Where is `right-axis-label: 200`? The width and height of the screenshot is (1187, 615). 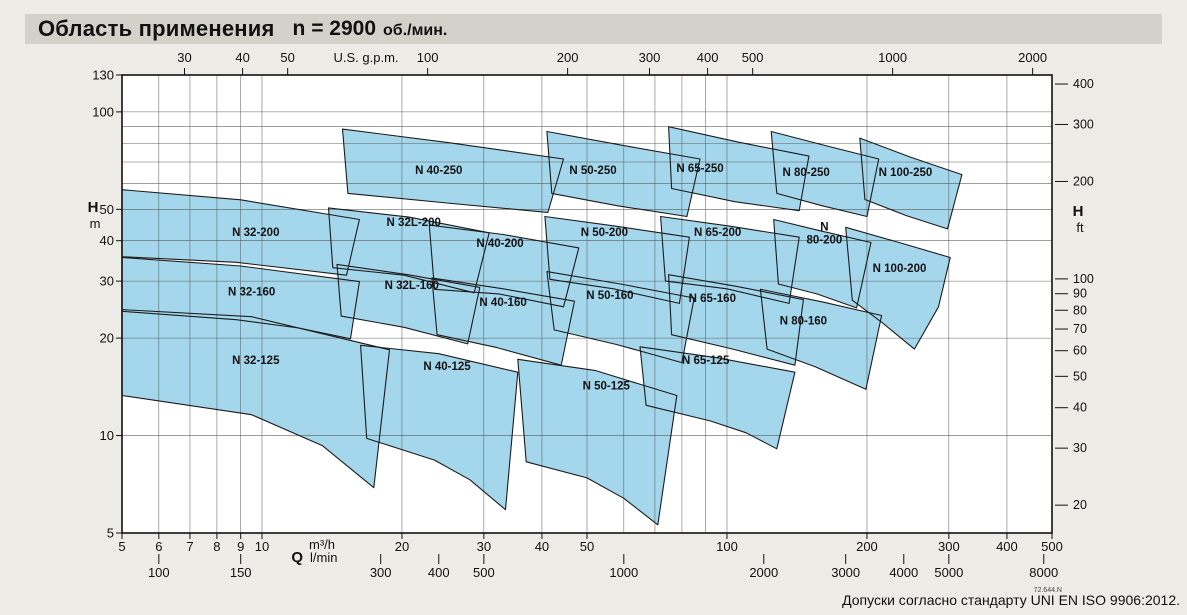
right-axis-label: 200 is located at coordinates (1083, 181).